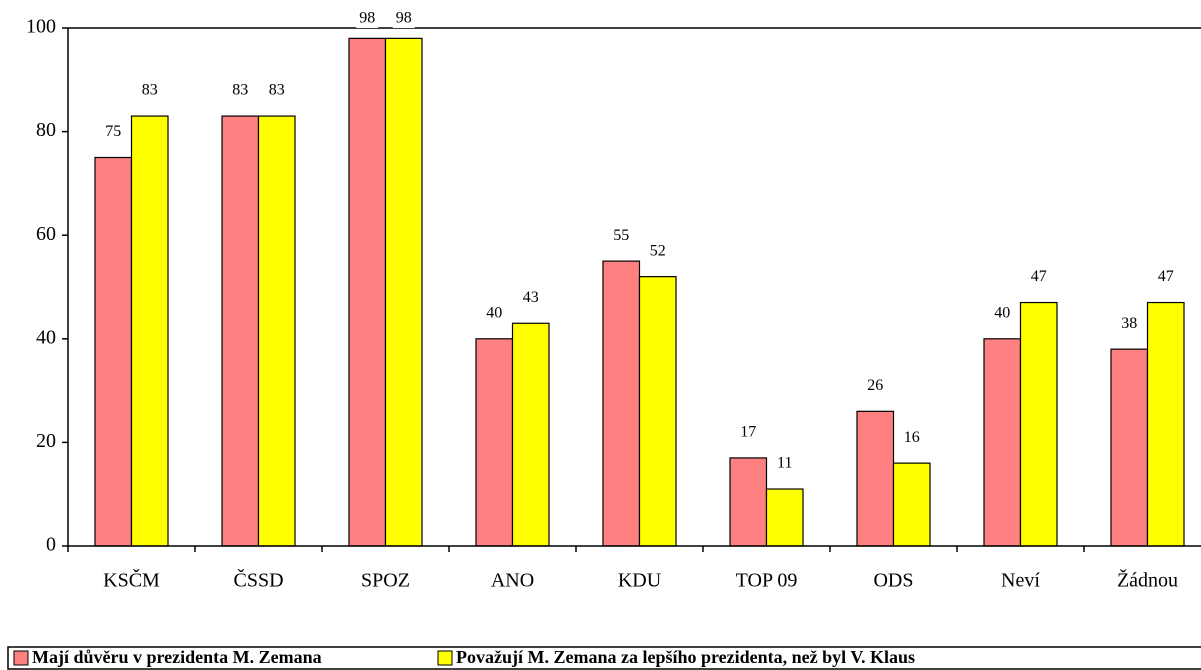  Describe the element at coordinates (893, 581) in the screenshot. I see `x-tick-label: ODS` at that location.